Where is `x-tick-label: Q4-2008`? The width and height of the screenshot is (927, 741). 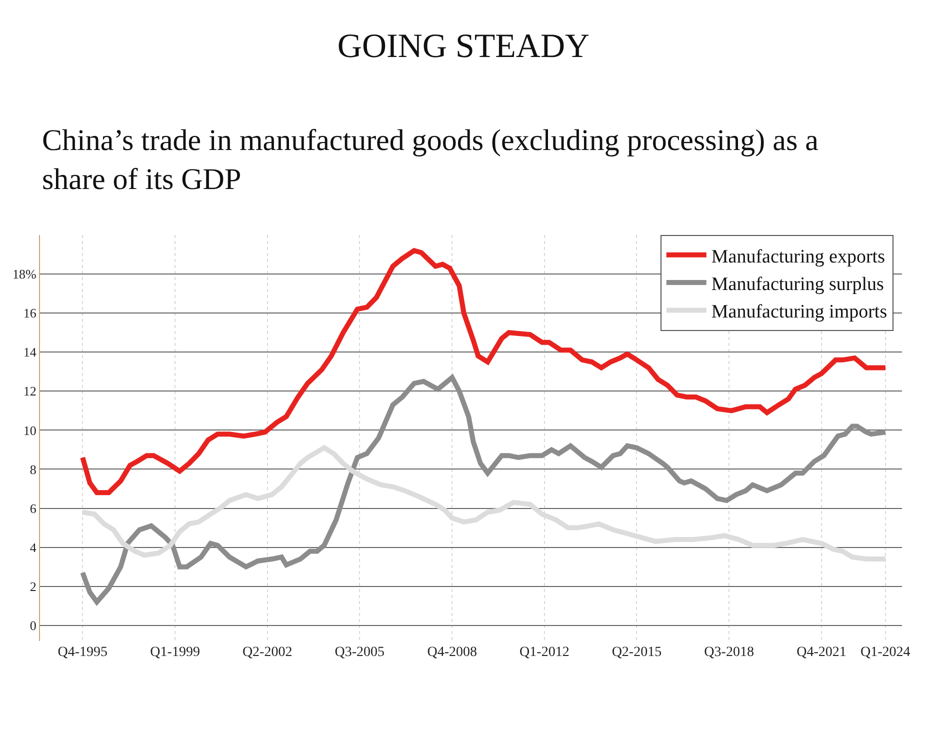 x-tick-label: Q4-2008 is located at coordinates (452, 652).